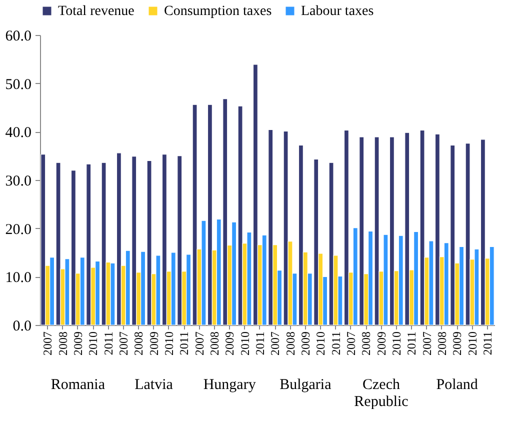 The height and width of the screenshot is (441, 518). What do you see at coordinates (457, 385) in the screenshot?
I see `text: Poland` at bounding box center [457, 385].